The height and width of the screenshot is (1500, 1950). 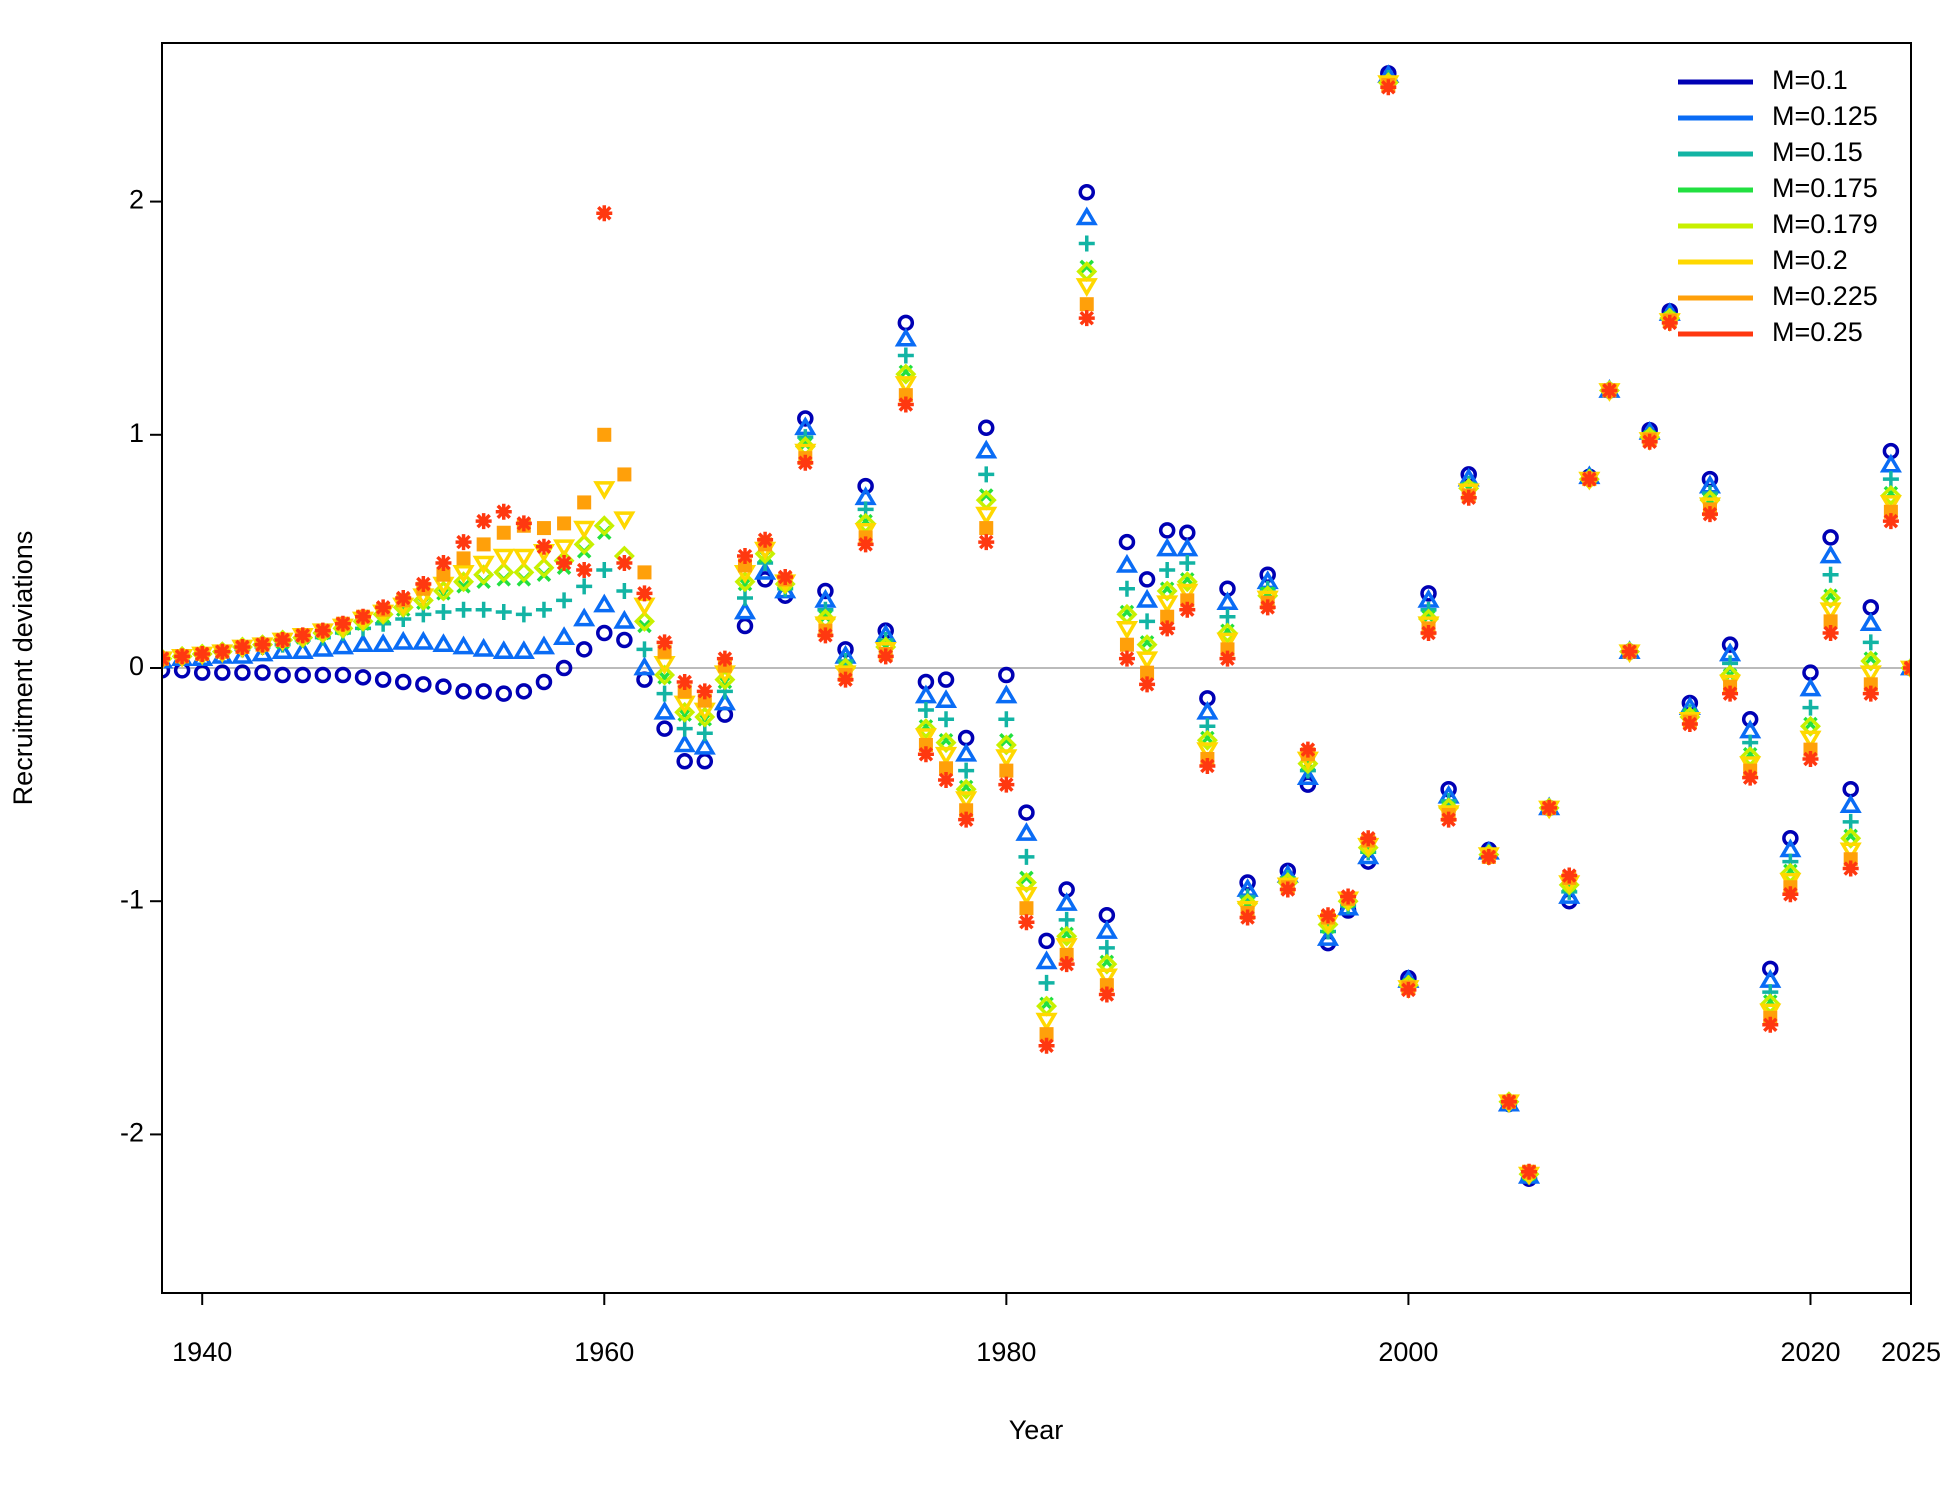 I want to click on legend-label: M=0.179, so click(x=1825, y=224).